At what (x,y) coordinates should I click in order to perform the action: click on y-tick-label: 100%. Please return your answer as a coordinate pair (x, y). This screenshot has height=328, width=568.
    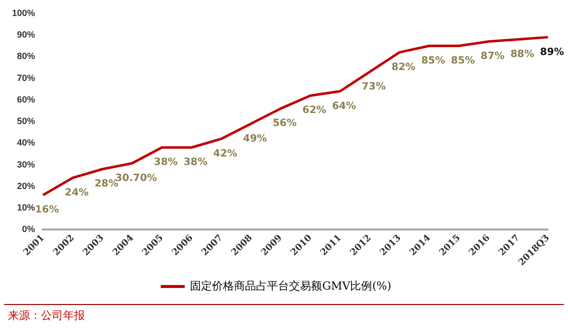
    Looking at the image, I should click on (24, 13).